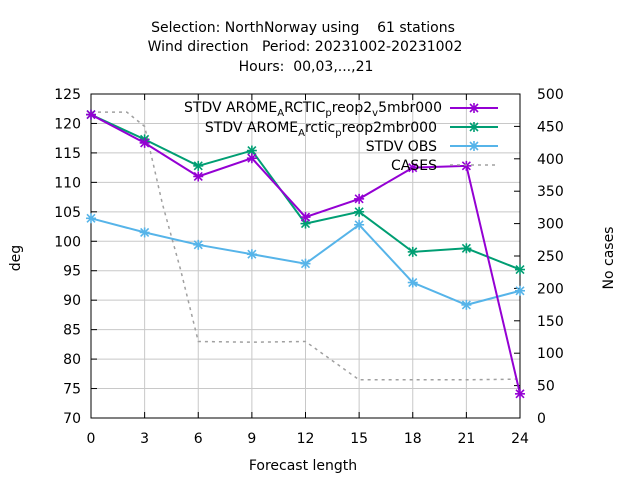 The width and height of the screenshot is (640, 480). I want to click on y2-tick-label-9: 450, so click(550, 127).